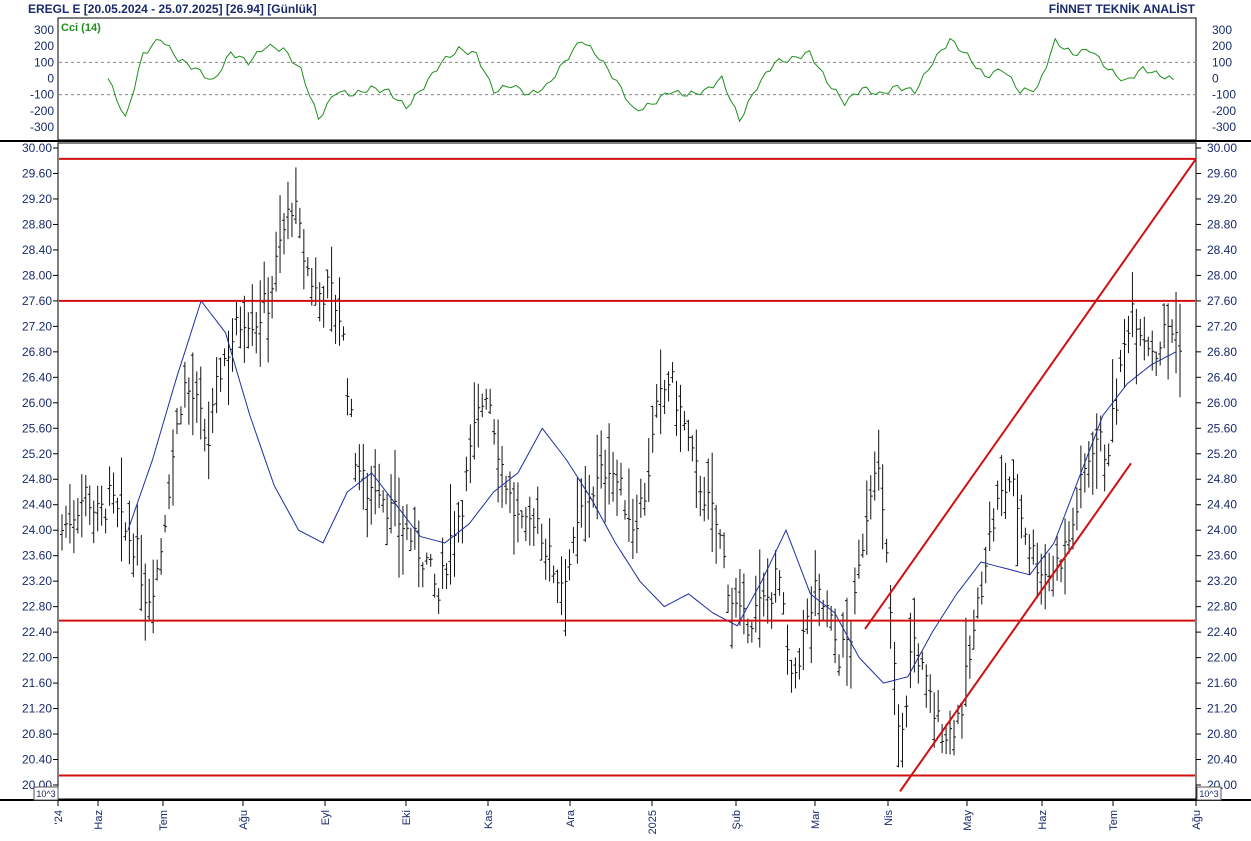 The image size is (1251, 841). What do you see at coordinates (1114, 820) in the screenshot?
I see `time-tick-label: Tem` at bounding box center [1114, 820].